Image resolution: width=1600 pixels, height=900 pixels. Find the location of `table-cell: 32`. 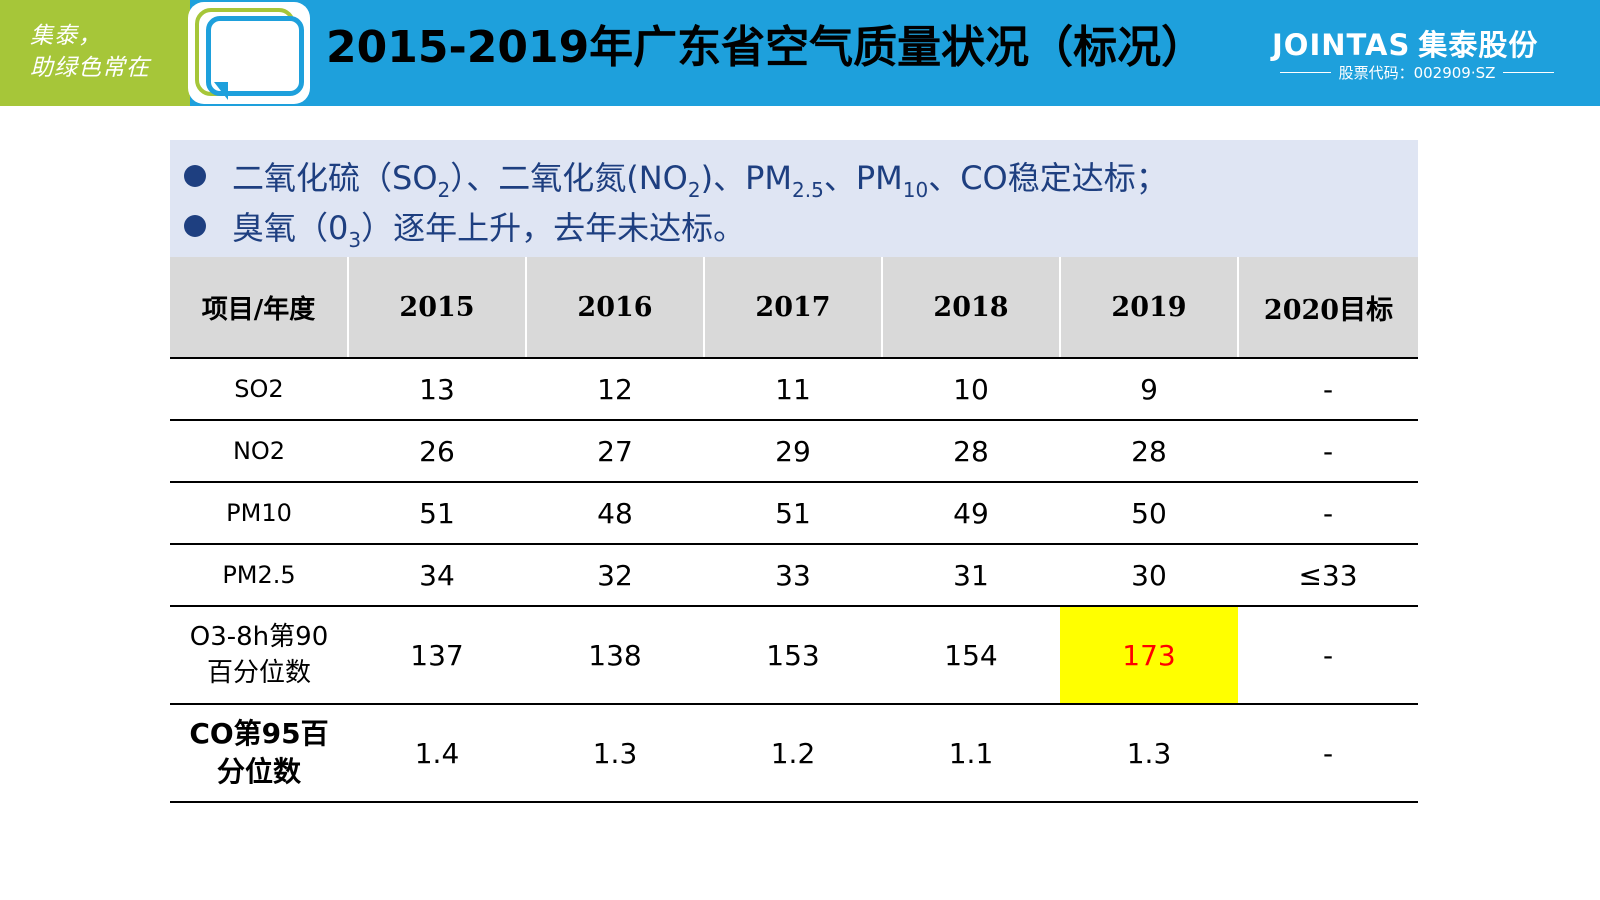

table-cell: 32 is located at coordinates (615, 575).